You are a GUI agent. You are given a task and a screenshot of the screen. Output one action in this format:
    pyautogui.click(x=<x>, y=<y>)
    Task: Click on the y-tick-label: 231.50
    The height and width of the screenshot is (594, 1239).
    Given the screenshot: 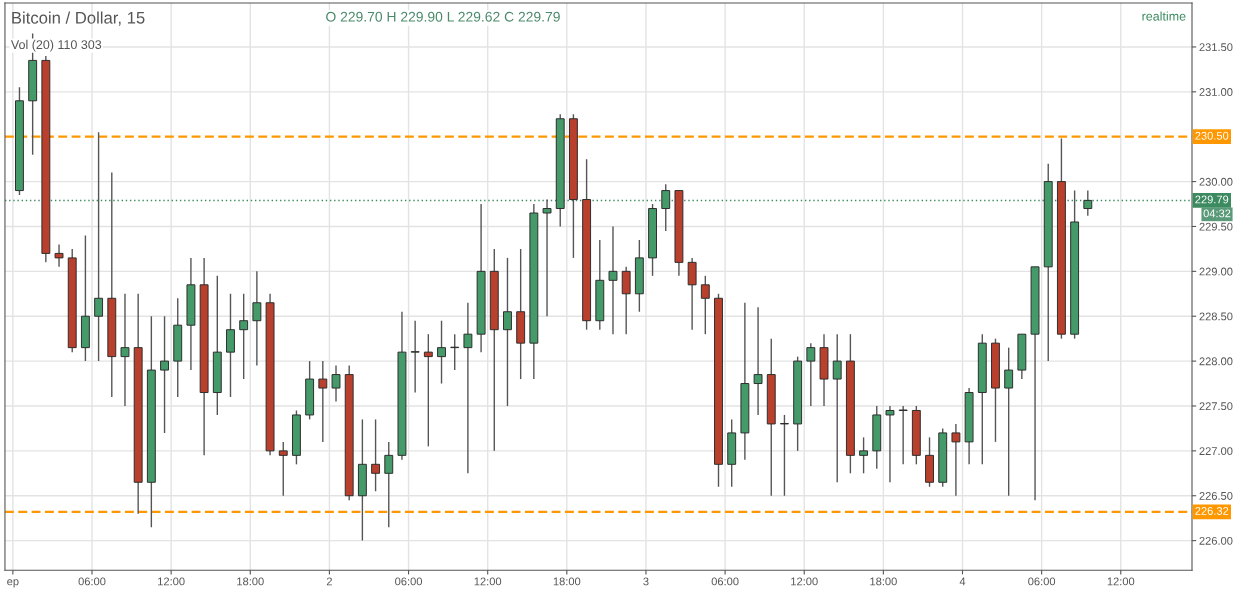 What is the action you would take?
    pyautogui.click(x=1216, y=47)
    